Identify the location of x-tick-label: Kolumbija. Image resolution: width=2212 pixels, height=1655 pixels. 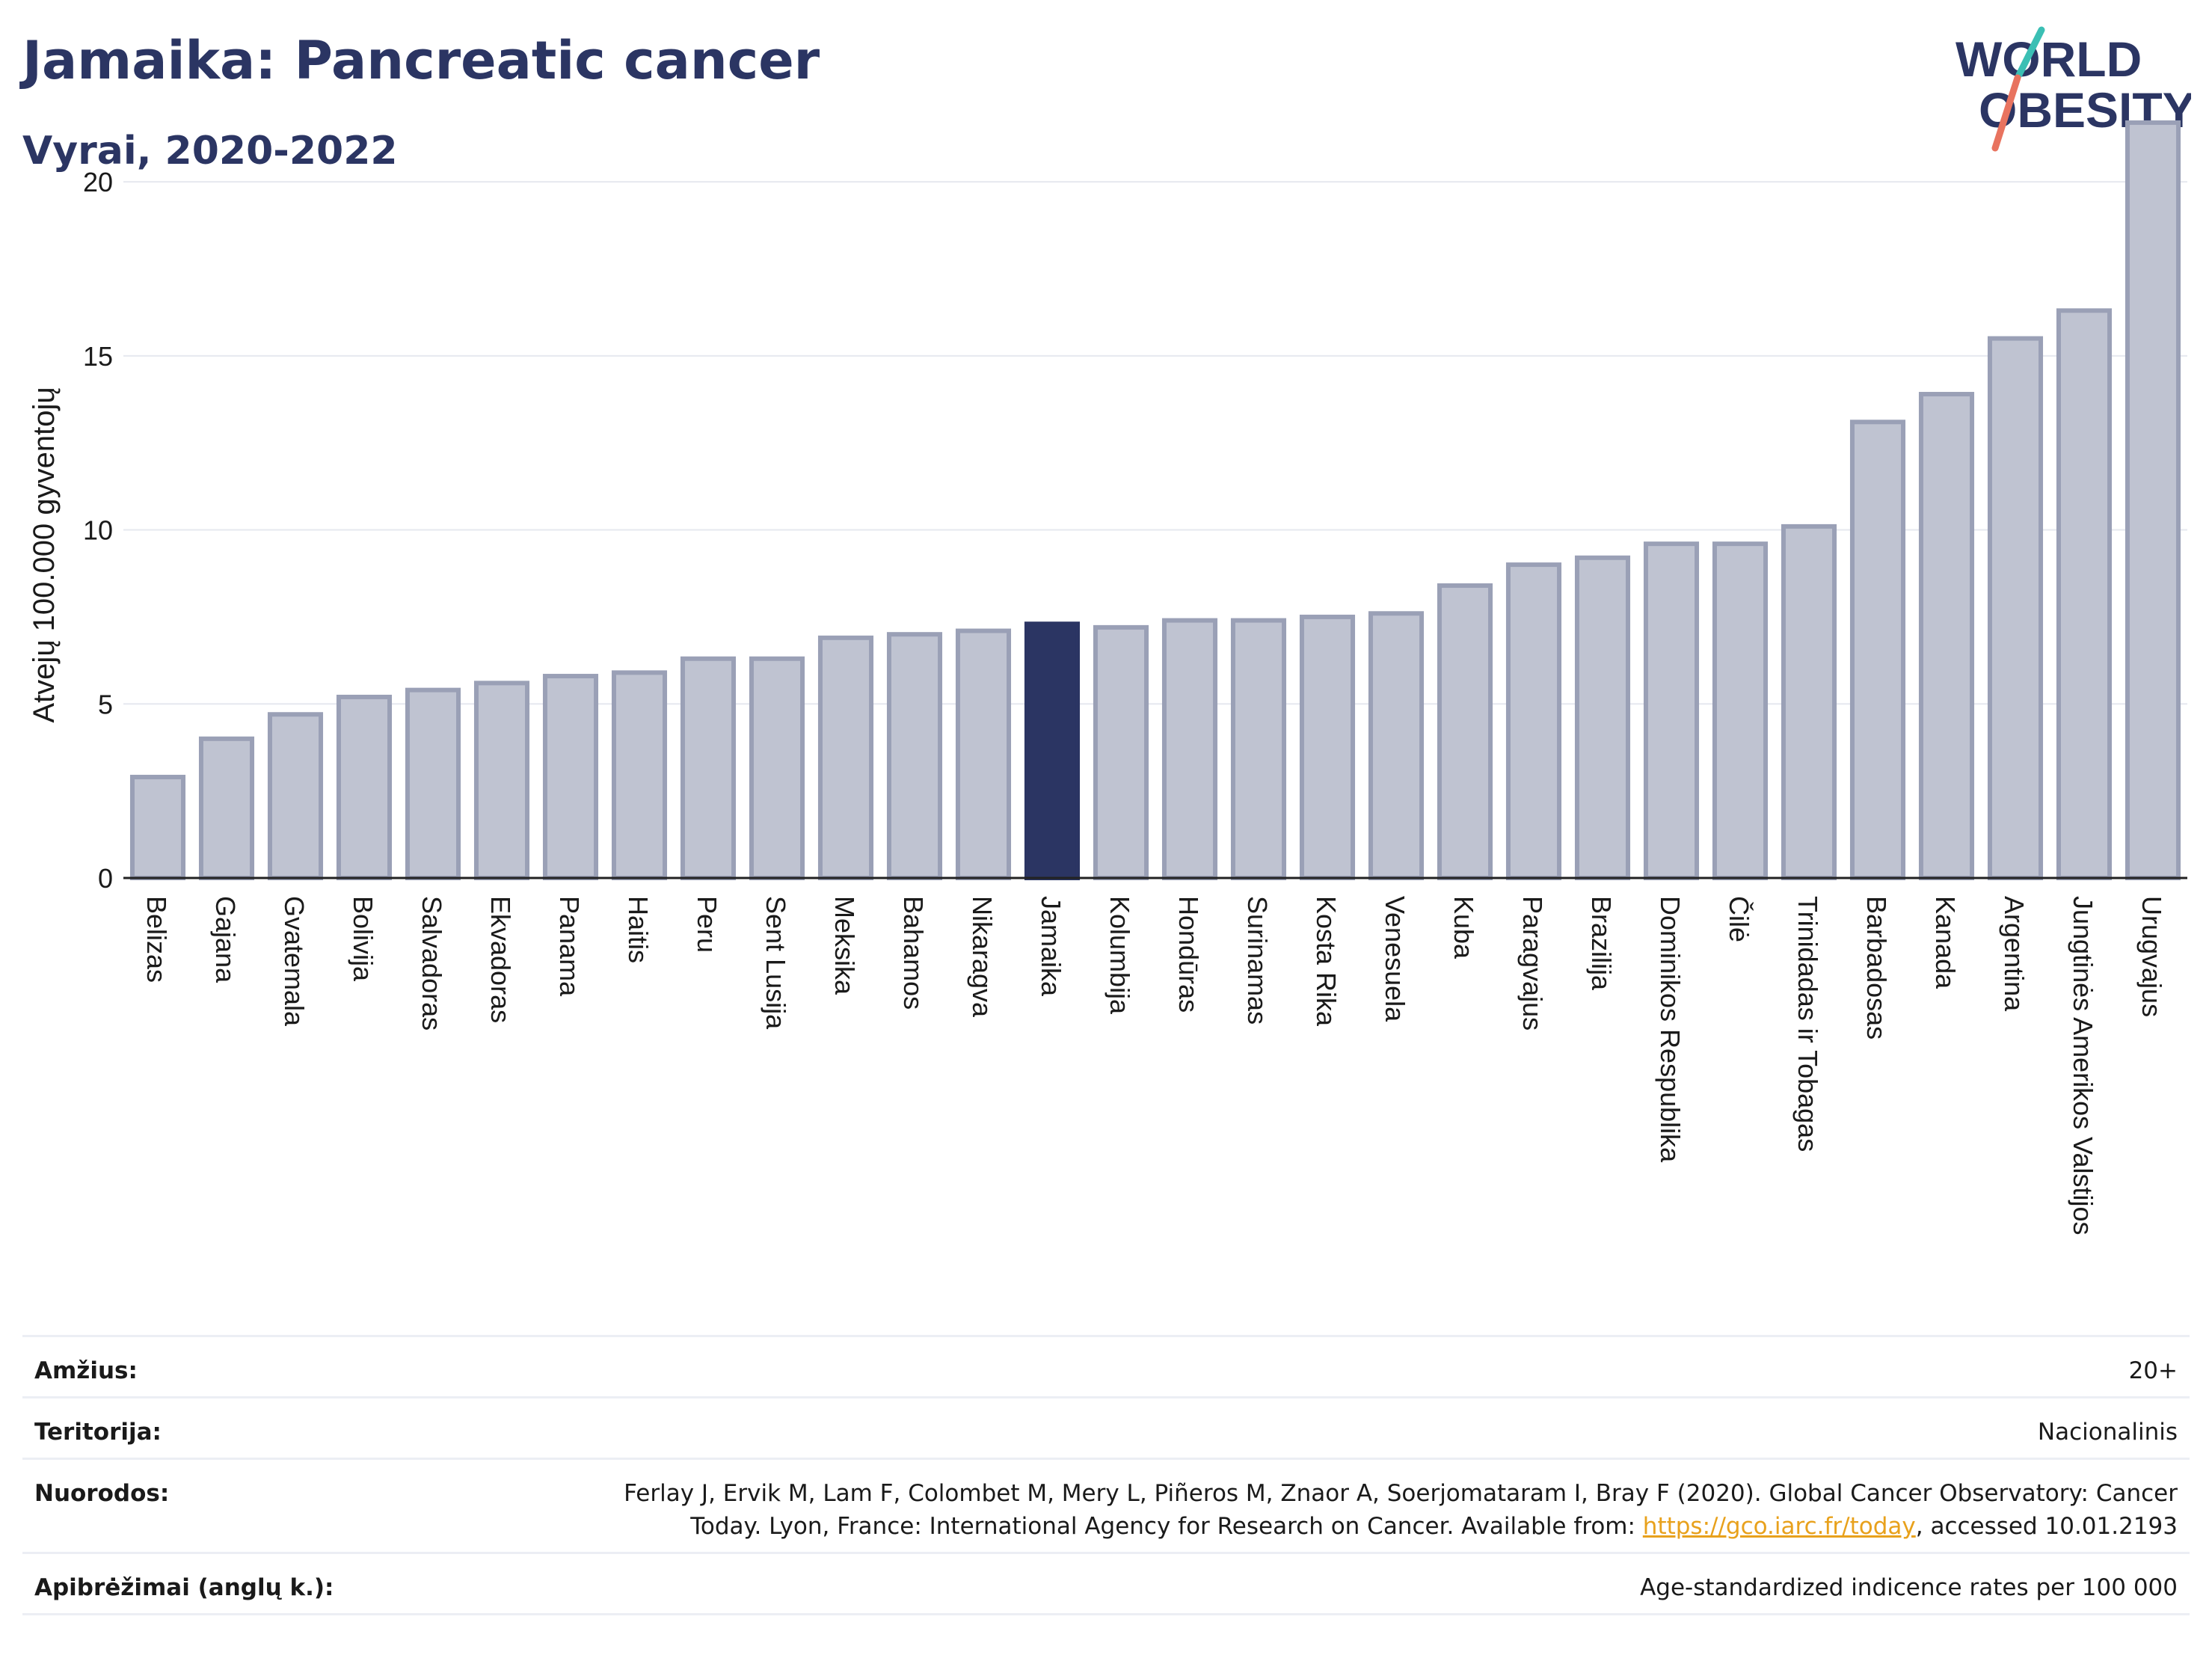
(1120, 955).